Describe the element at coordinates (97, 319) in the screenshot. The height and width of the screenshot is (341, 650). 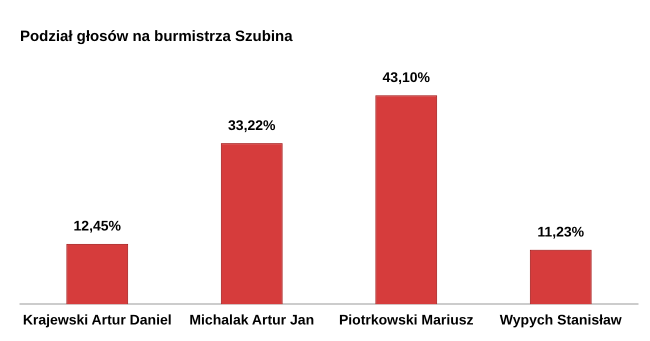
I see `x-tick-label: Krajewski Artur Daniel` at that location.